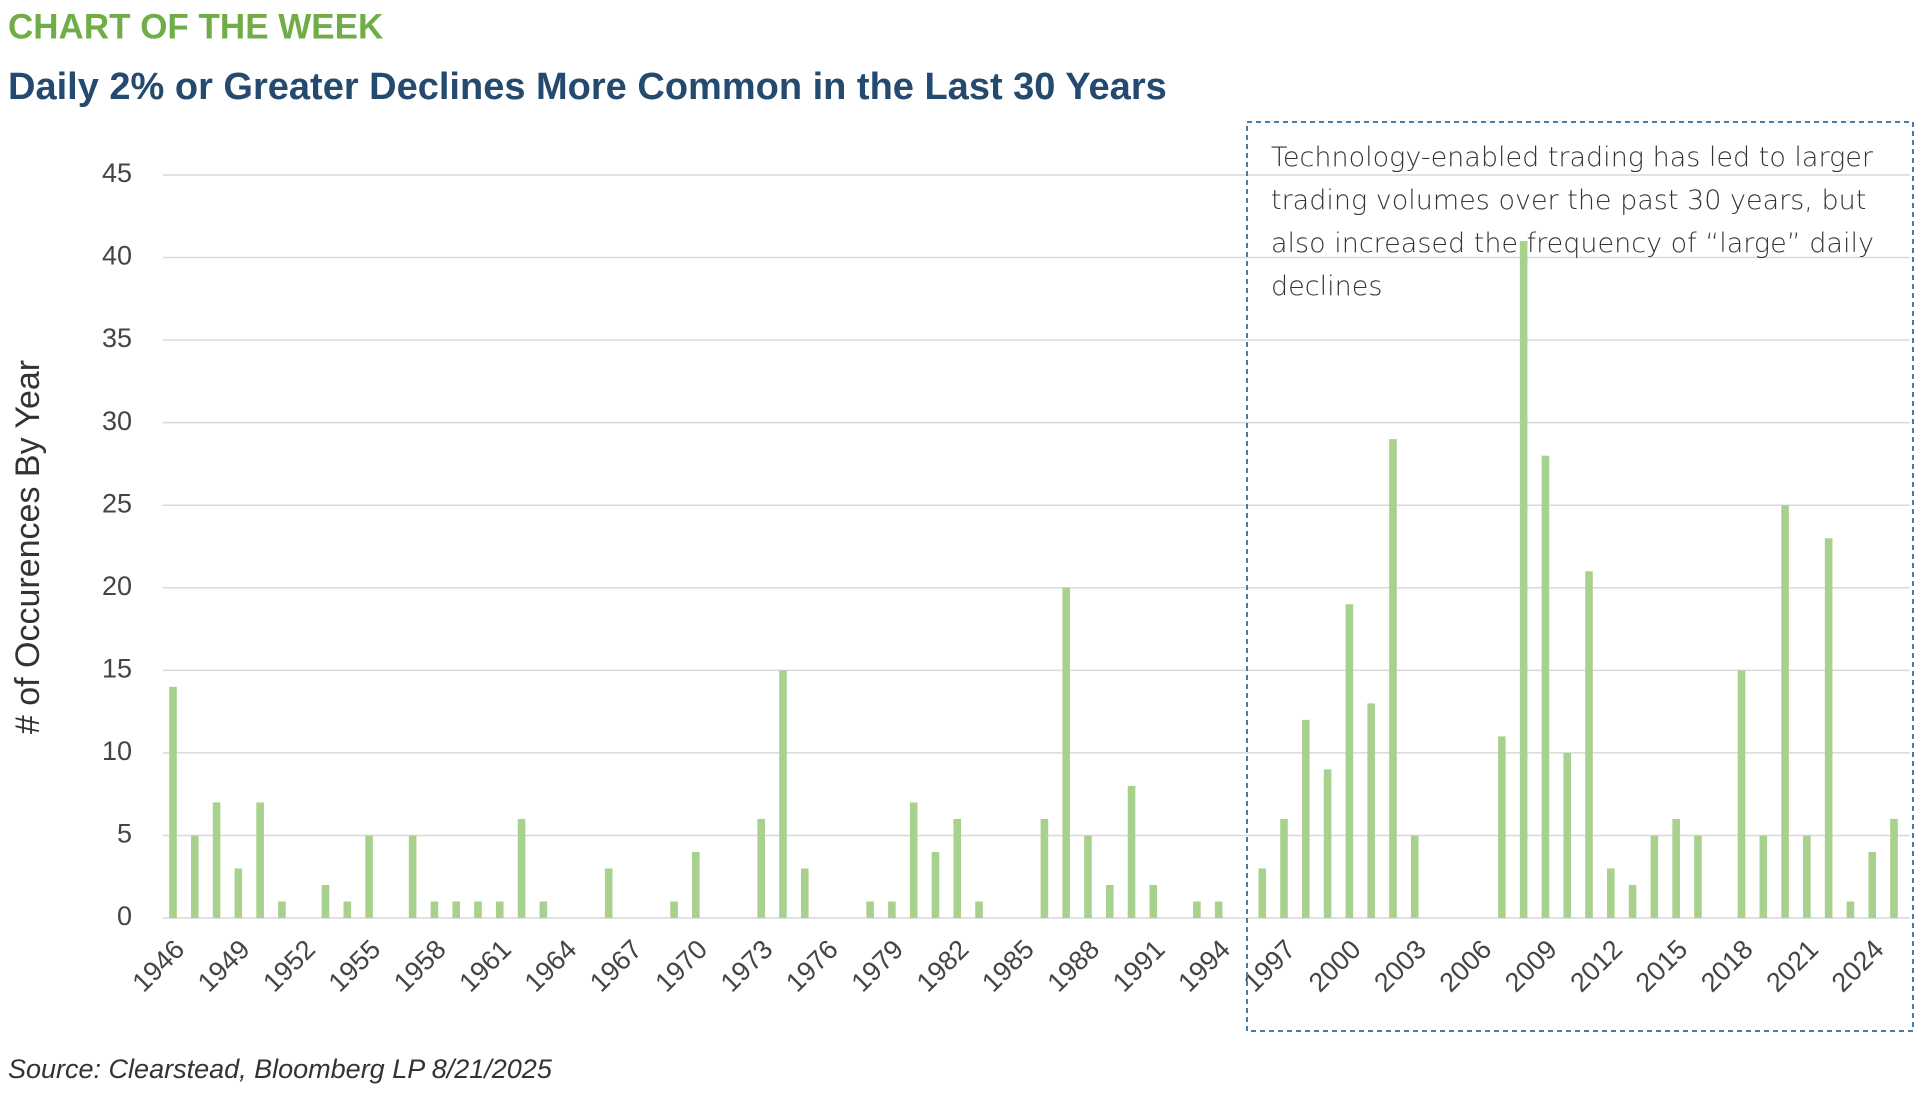  I want to click on y-tick-label: 45, so click(117, 173).